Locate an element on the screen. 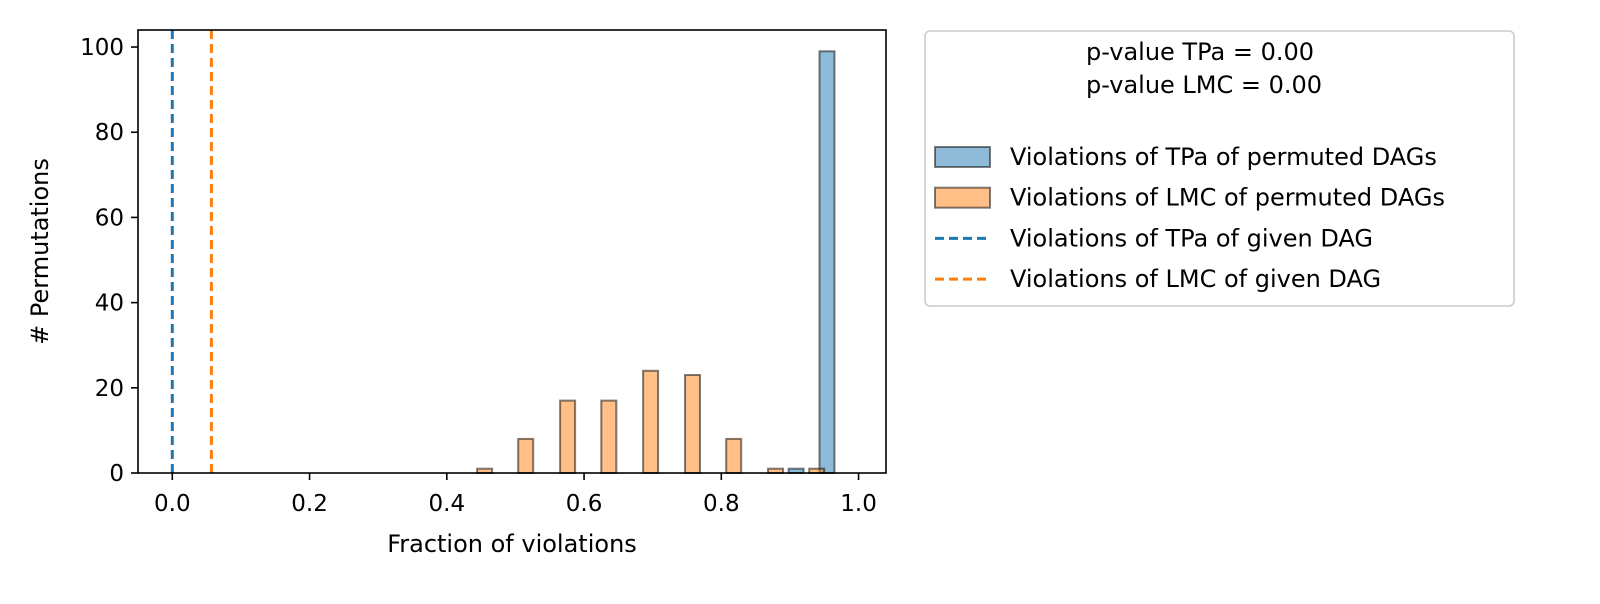  legend-label: Violations of LMC of permuted DAGs is located at coordinates (1227, 198).